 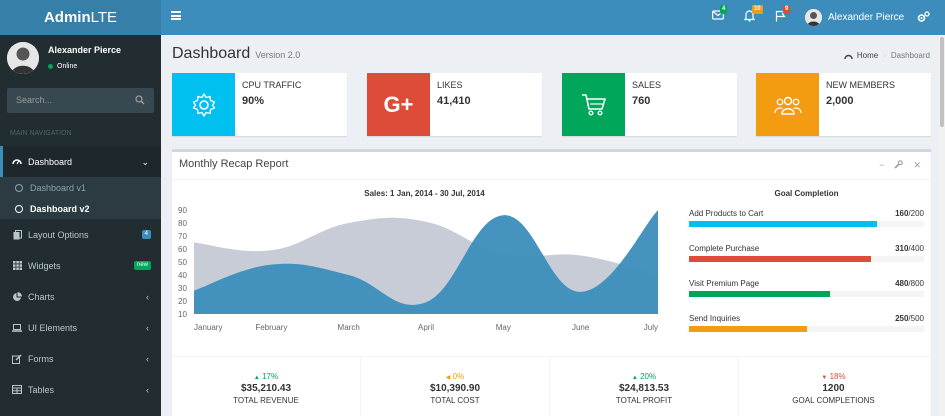 What do you see at coordinates (278, 55) in the screenshot?
I see `page-subtitle: Version 2.0` at bounding box center [278, 55].